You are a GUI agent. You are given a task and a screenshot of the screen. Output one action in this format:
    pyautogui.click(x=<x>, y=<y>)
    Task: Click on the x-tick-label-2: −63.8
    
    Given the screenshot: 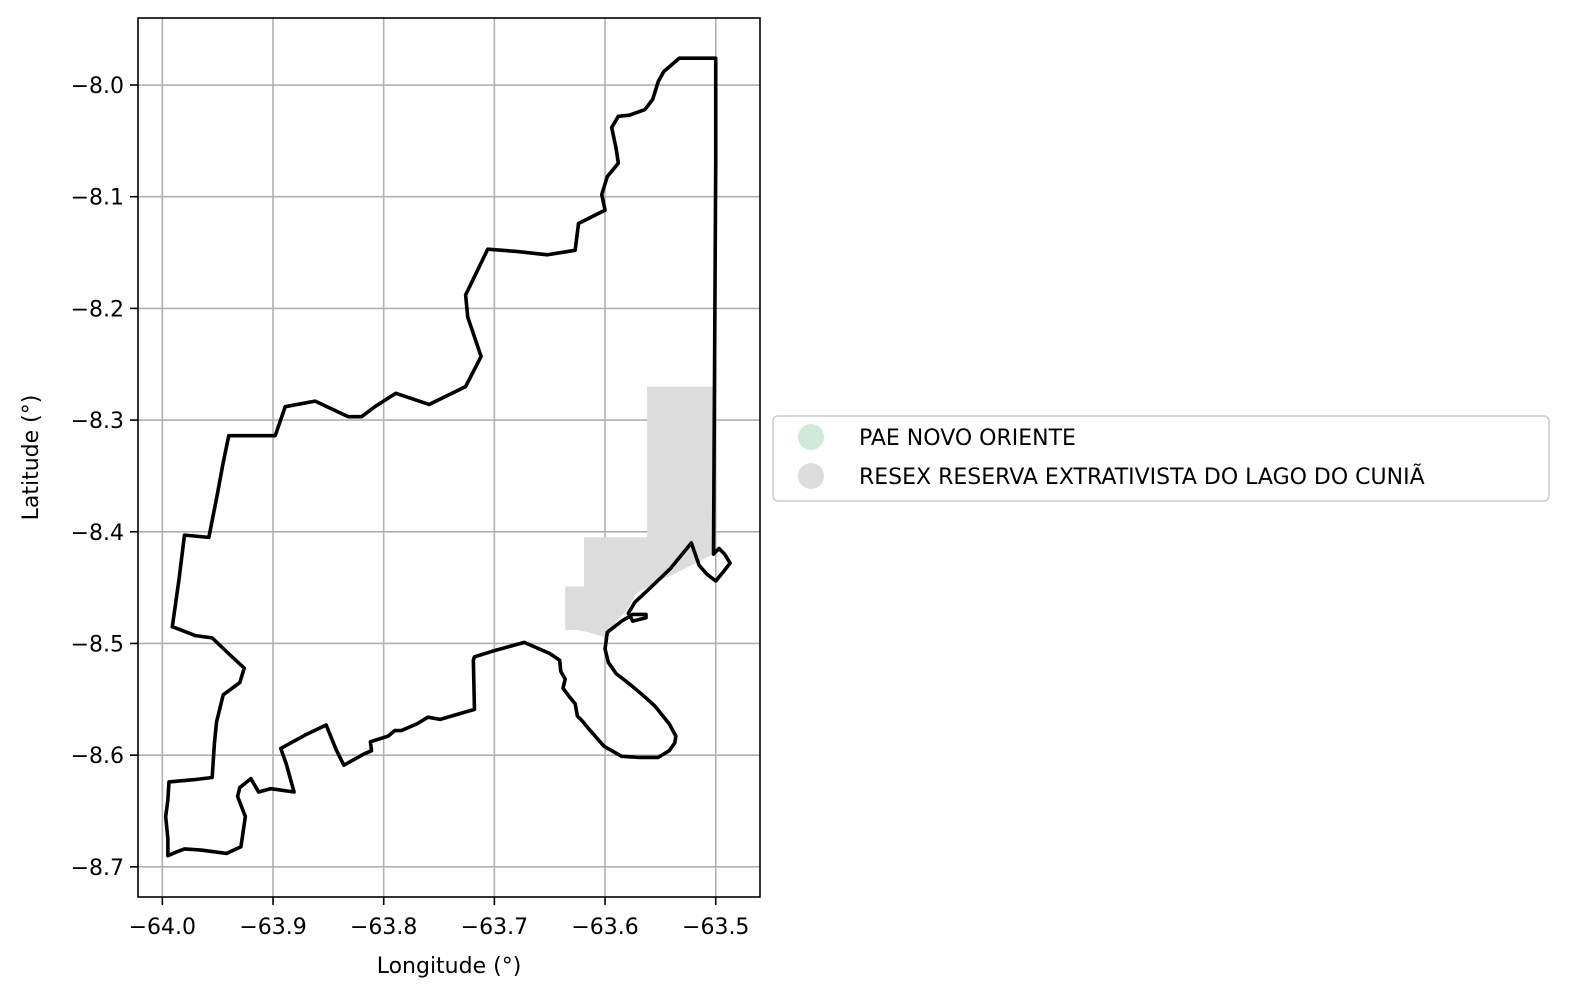 What is the action you would take?
    pyautogui.click(x=383, y=927)
    